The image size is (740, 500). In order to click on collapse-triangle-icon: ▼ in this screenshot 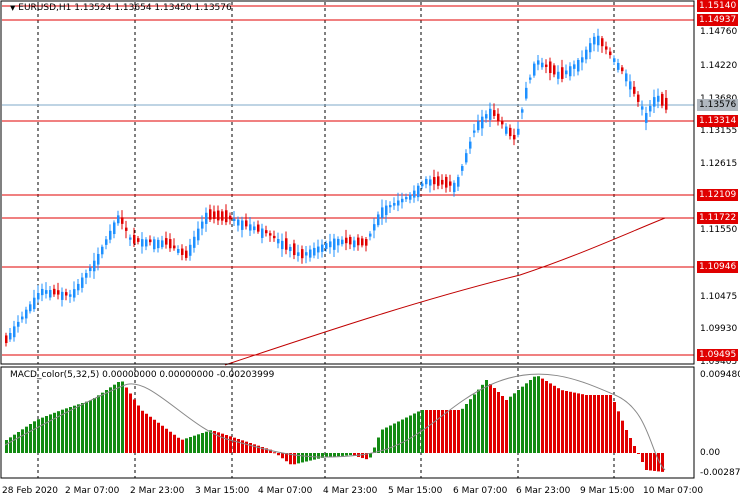, I will do `click(13, 8)`.